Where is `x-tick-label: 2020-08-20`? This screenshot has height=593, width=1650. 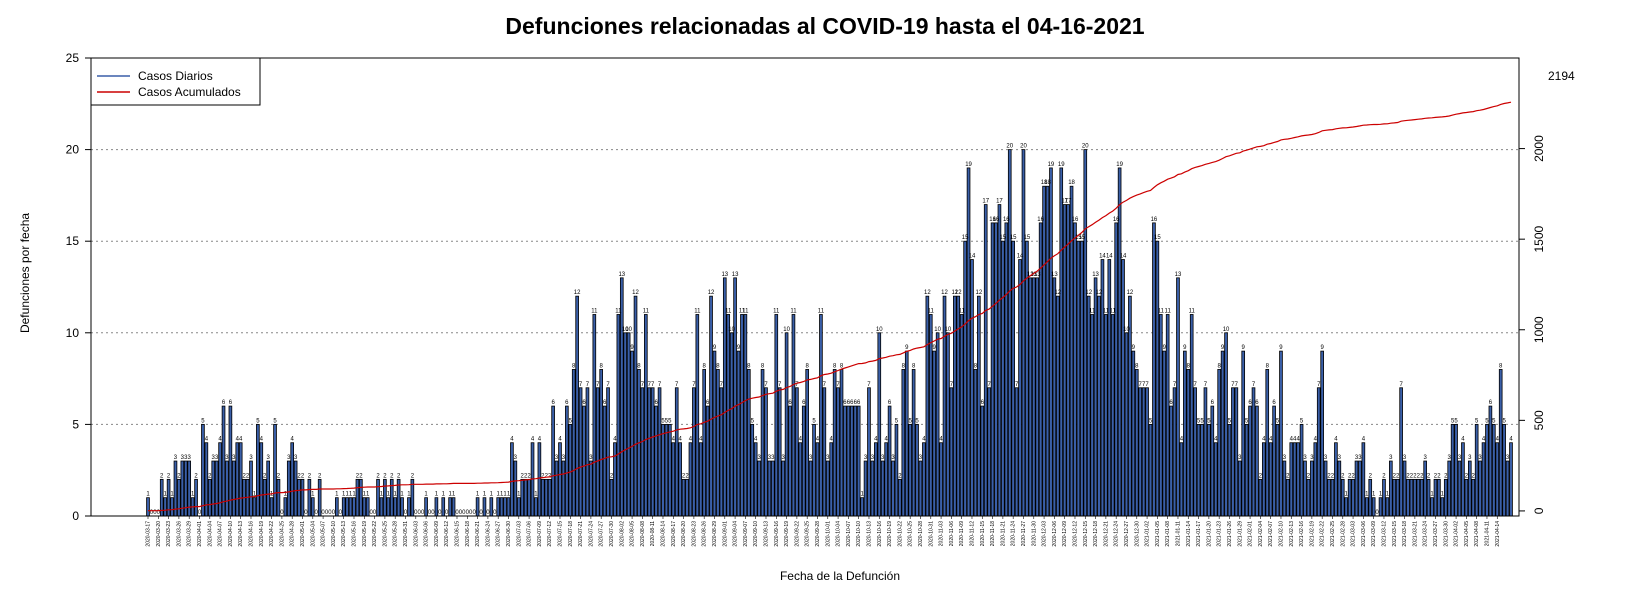
x-tick-label: 2020-08-20 is located at coordinates (684, 534).